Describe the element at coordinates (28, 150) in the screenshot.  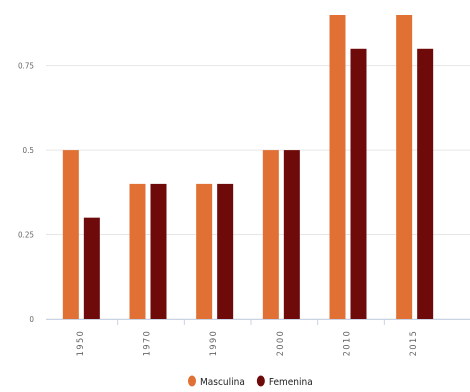
I see `y-tick-label: 0.5` at that location.